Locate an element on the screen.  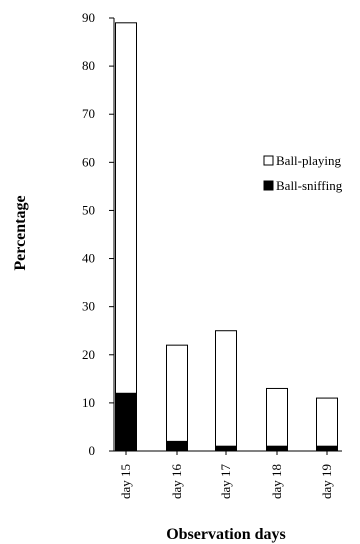
y-axis-ticks: 0 10 20 30 40 50 60 70 80 90 is located at coordinates (98, 234).